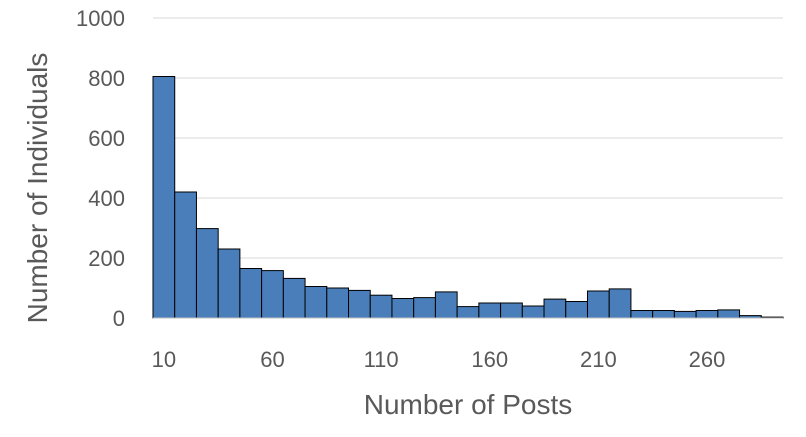 This screenshot has width=806, height=437. What do you see at coordinates (106, 258) in the screenshot?
I see `y-tick-label: 200` at bounding box center [106, 258].